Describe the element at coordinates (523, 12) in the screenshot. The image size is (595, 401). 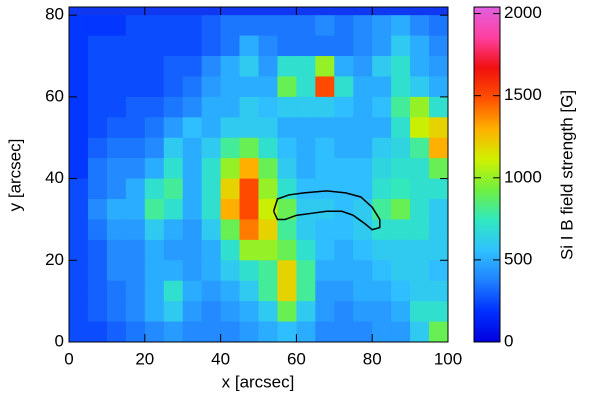
I see `colorbar-tick-label: 2000` at that location.